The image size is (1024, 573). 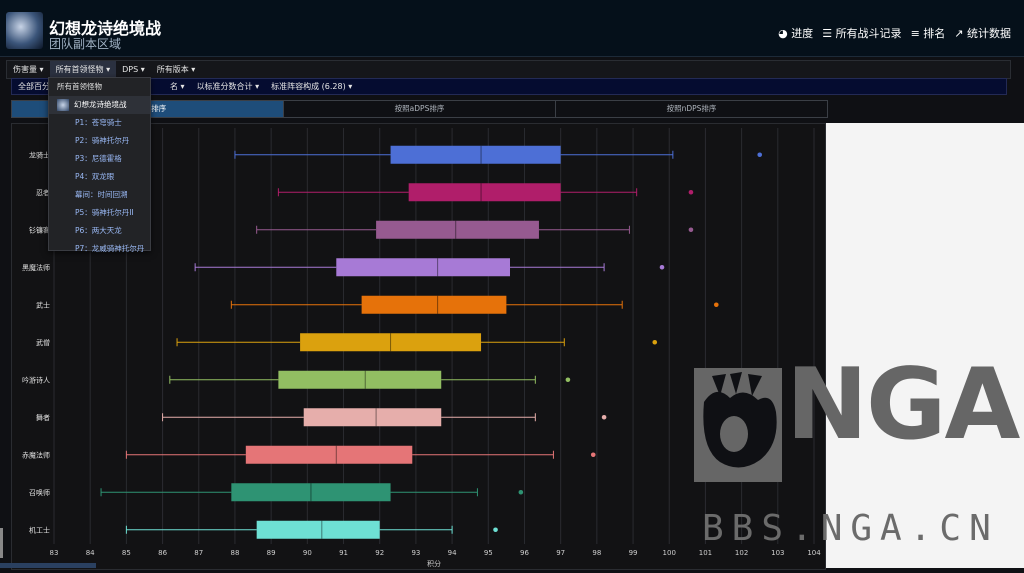 I want to click on dropdown-item: P3：尼德霍格, so click(x=98, y=158).